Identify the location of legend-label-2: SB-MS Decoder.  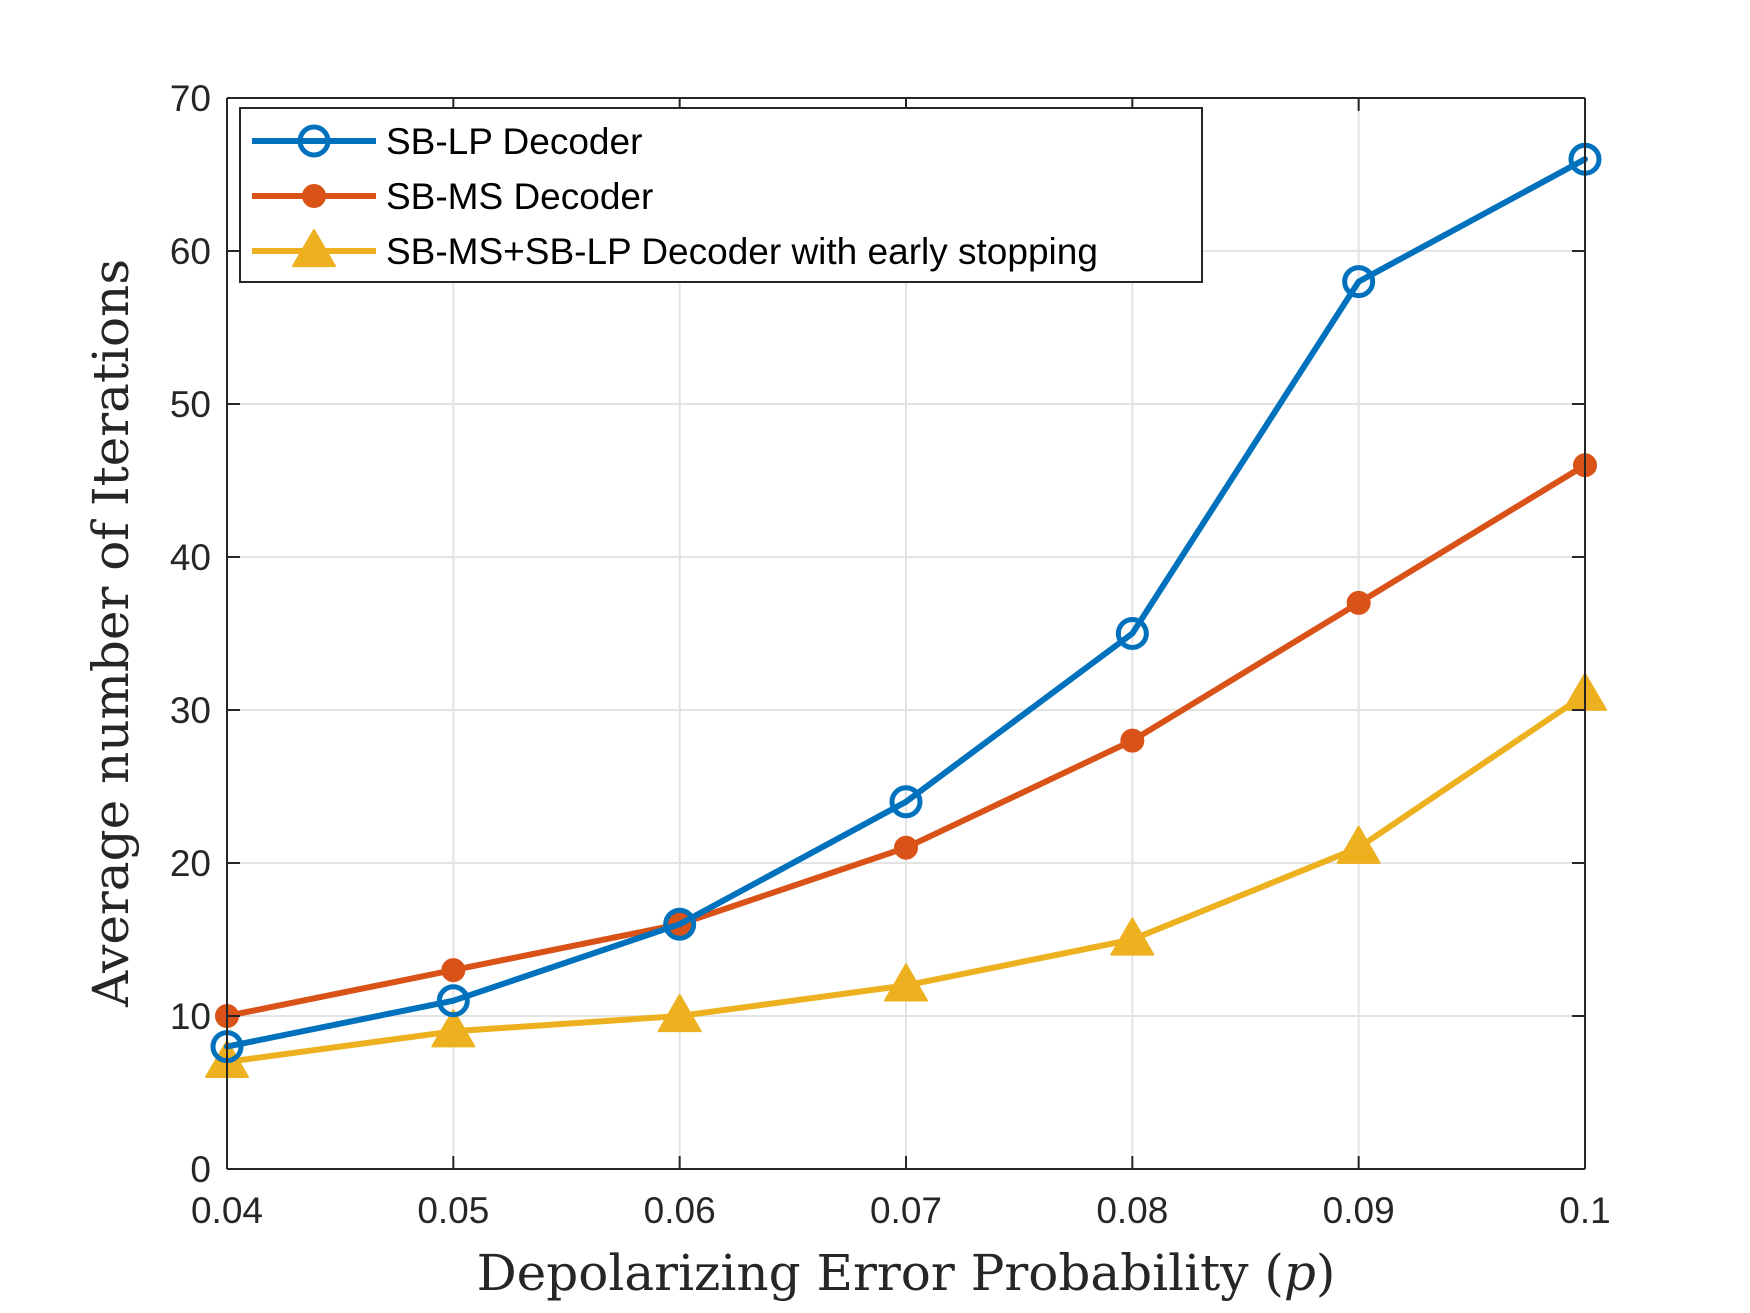
(519, 196).